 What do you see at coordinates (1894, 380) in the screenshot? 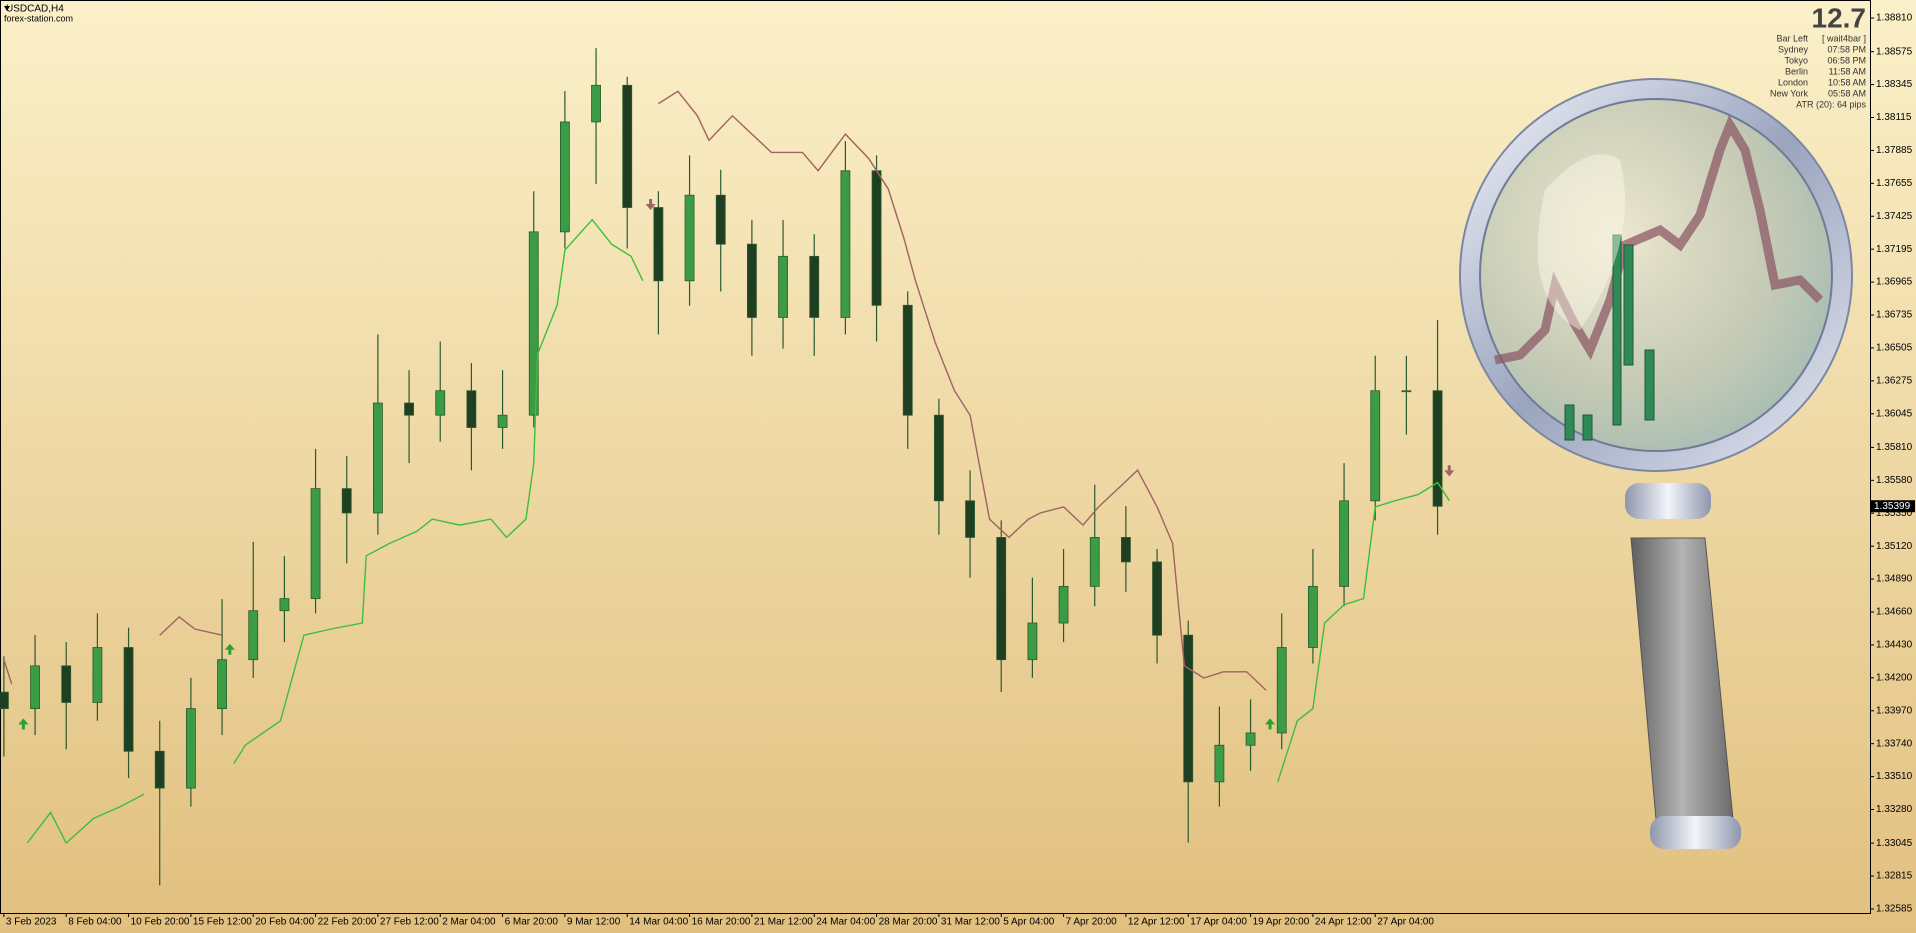
I see `y-tick-label: 1.36275` at bounding box center [1894, 380].